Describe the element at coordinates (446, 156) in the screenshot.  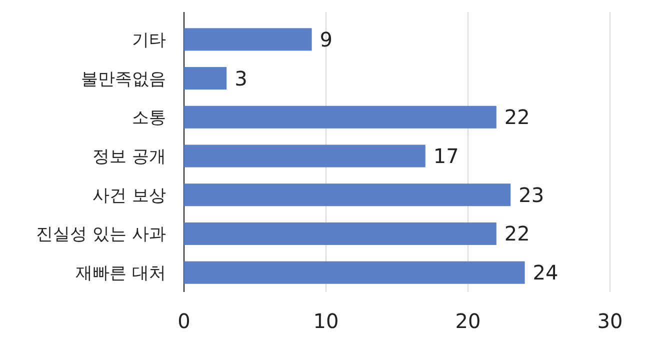
I see `data-label: 17` at that location.